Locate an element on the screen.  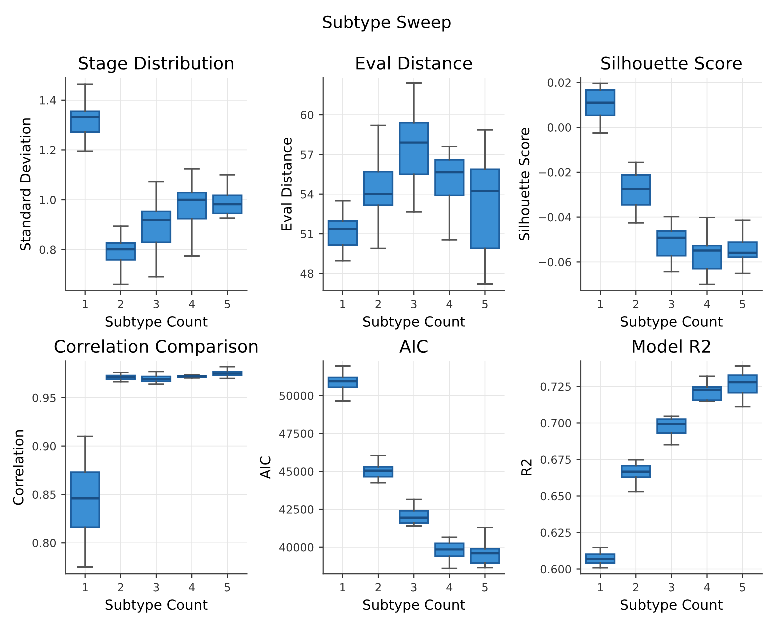
y-tick-label: 1.2 is located at coordinates (48, 150).